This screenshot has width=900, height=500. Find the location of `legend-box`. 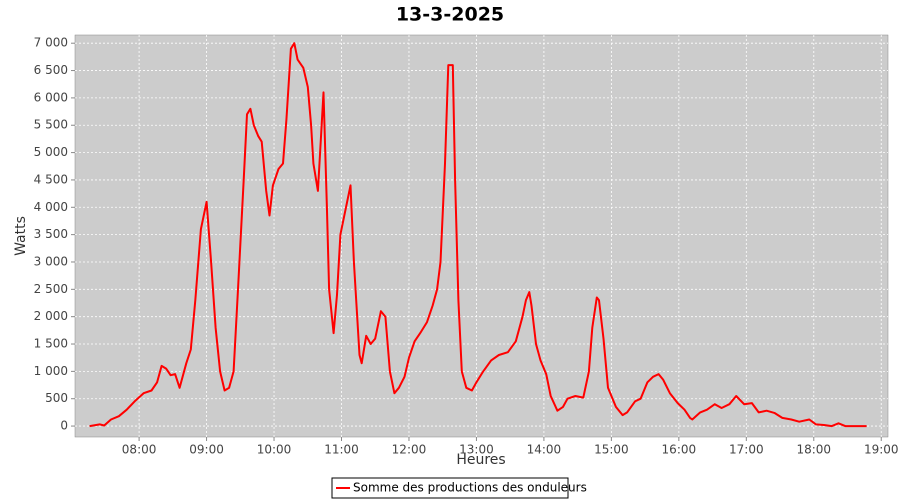

legend-box is located at coordinates (450, 488).